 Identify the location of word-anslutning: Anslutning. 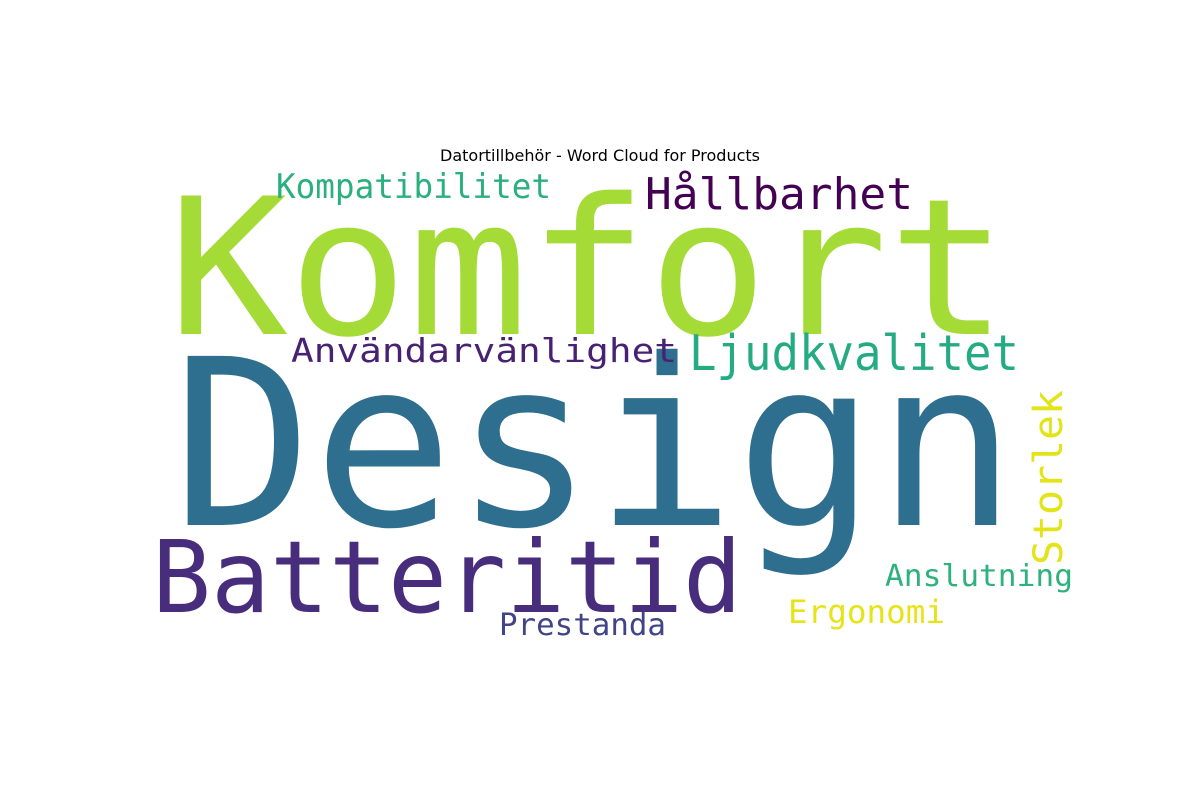
(979, 576).